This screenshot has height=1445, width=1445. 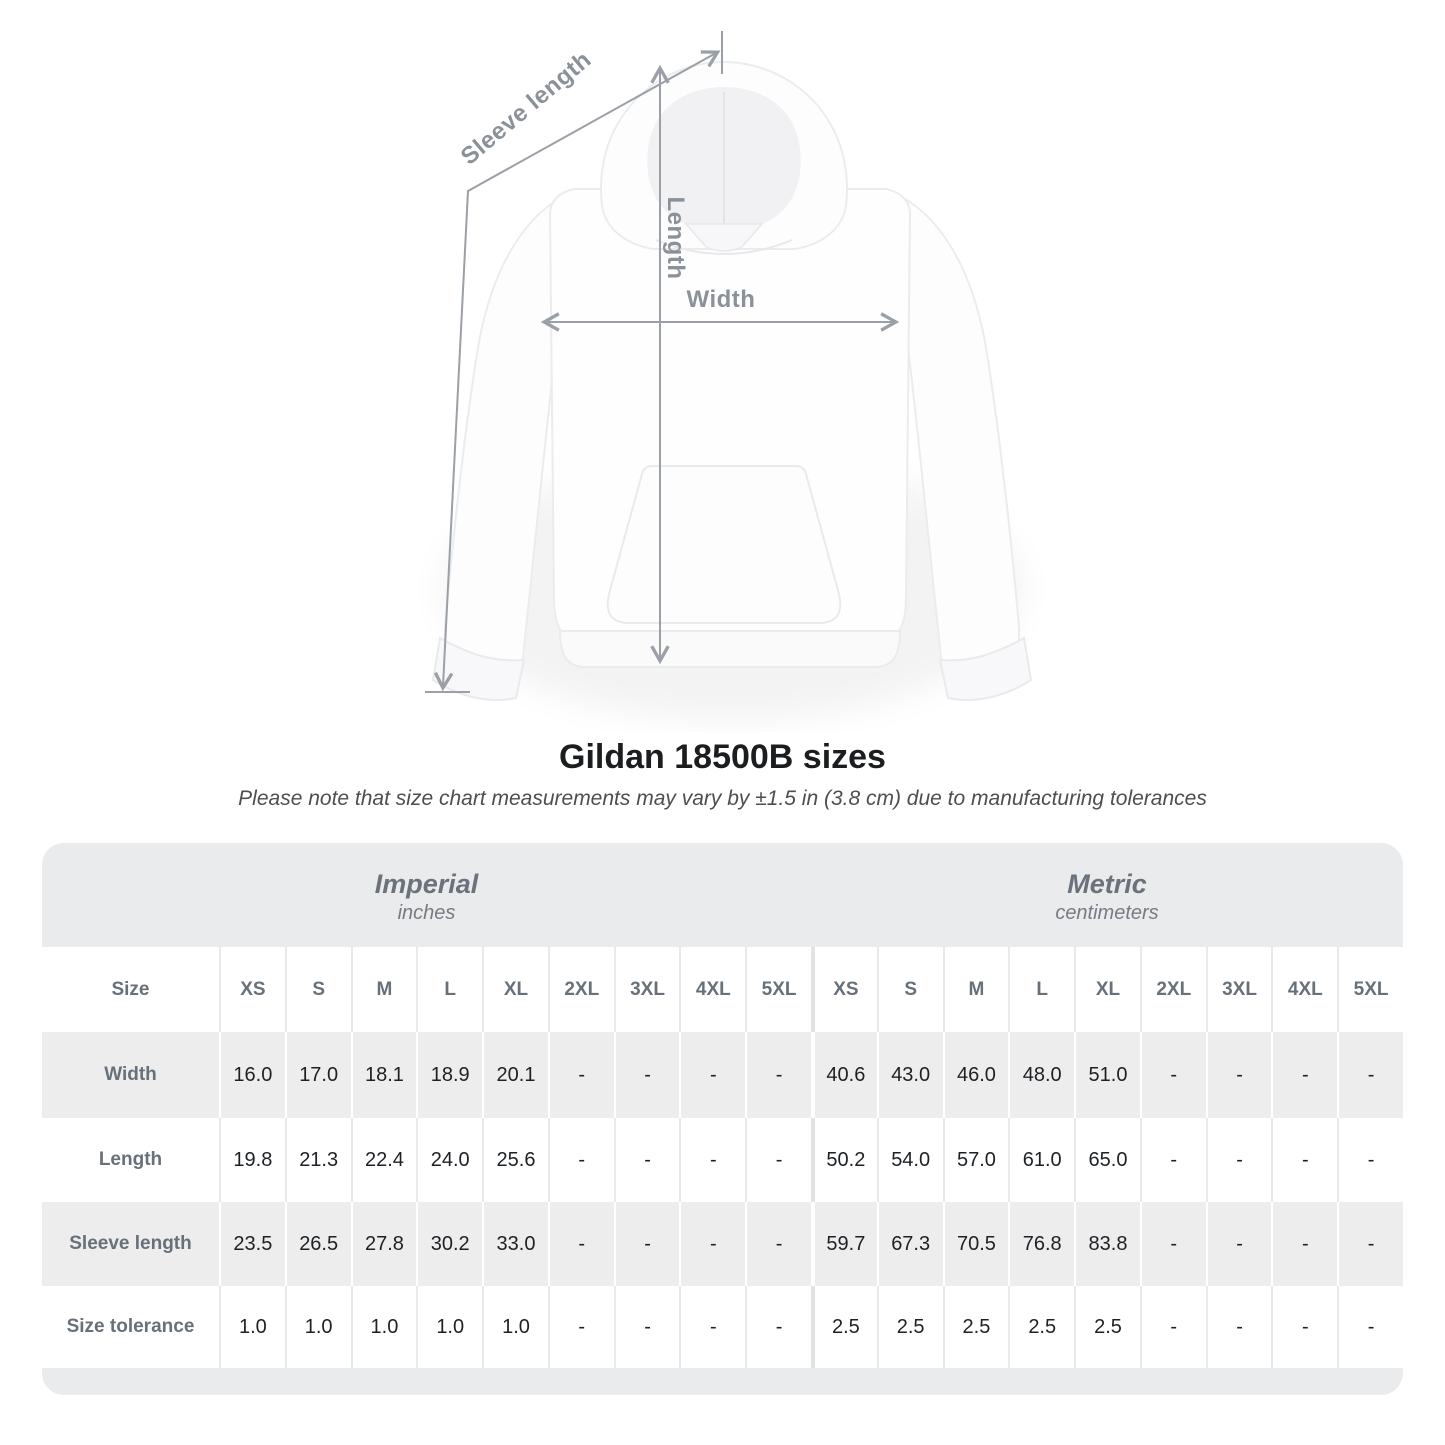 I want to click on value-cell: 76.8, so click(x=1041, y=1244).